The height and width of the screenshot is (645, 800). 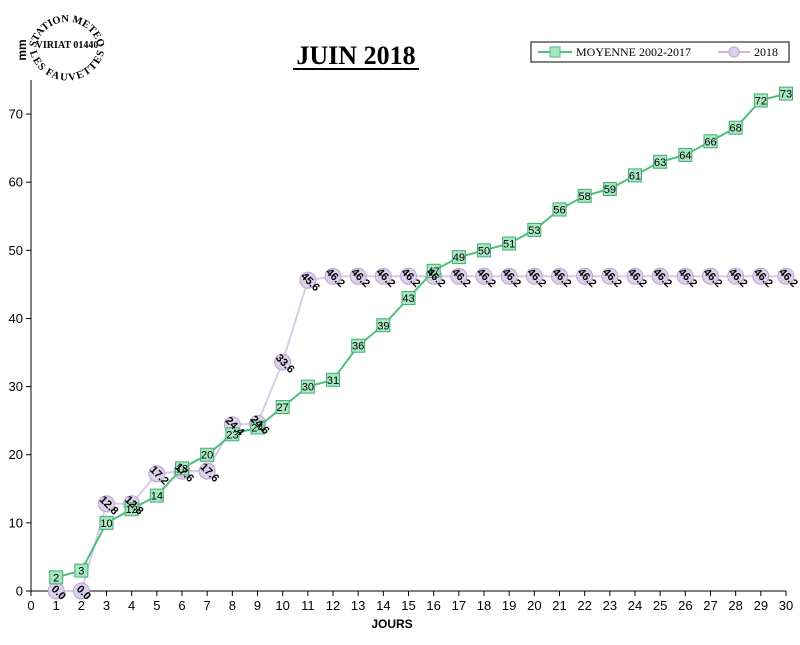 What do you see at coordinates (509, 605) in the screenshot?
I see `x-tick-label: 19` at bounding box center [509, 605].